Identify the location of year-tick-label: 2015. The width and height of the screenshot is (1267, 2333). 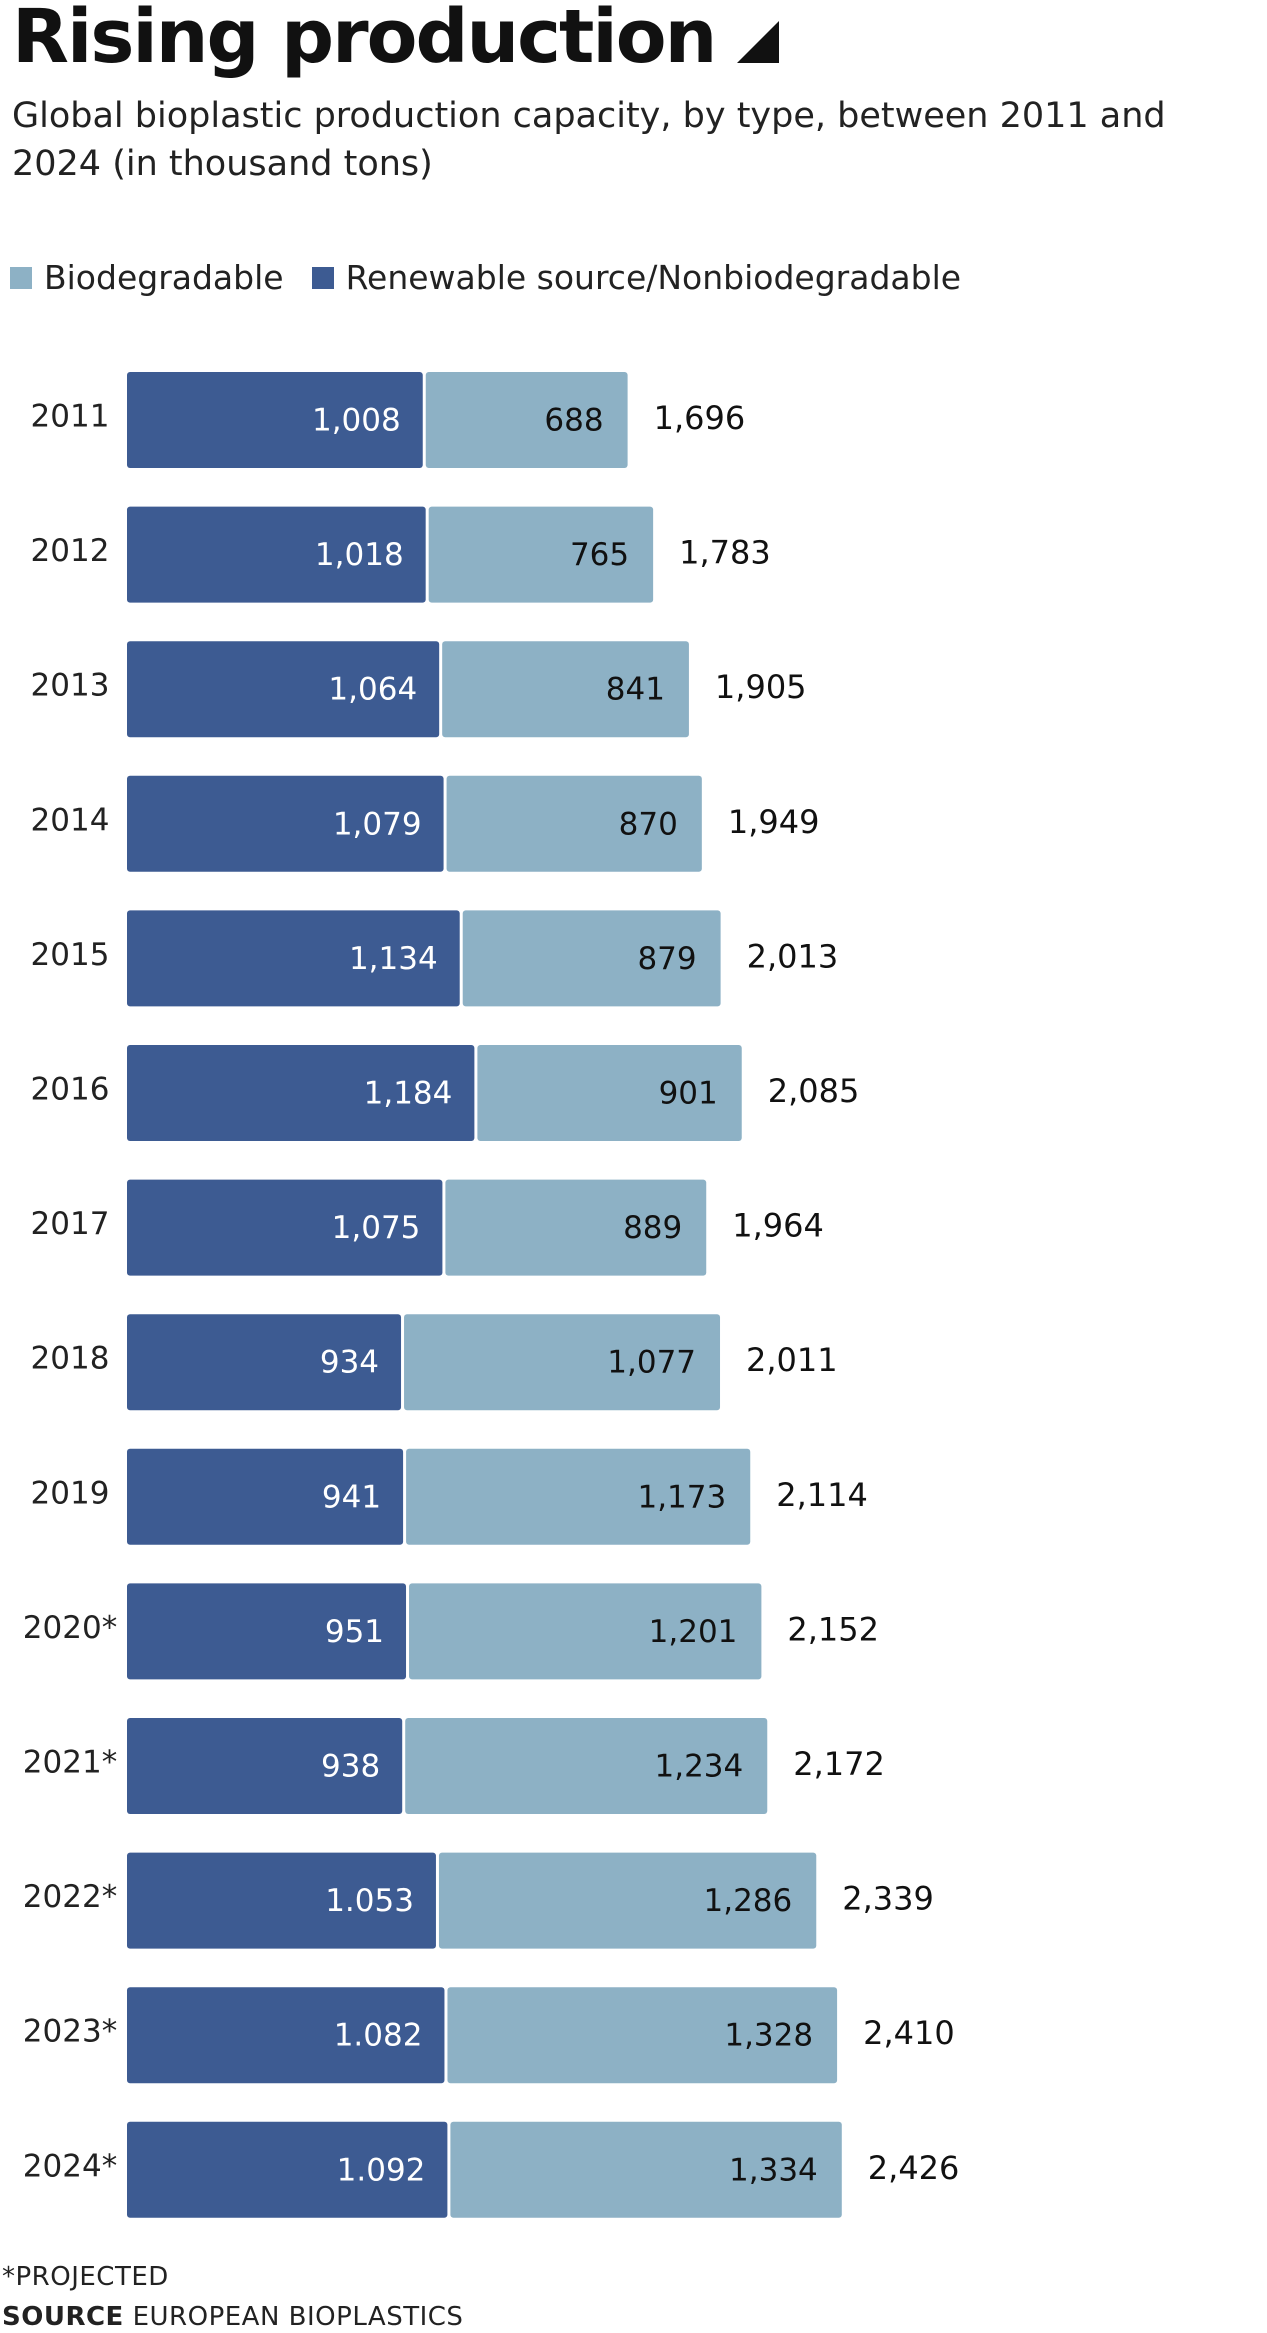
(70, 955).